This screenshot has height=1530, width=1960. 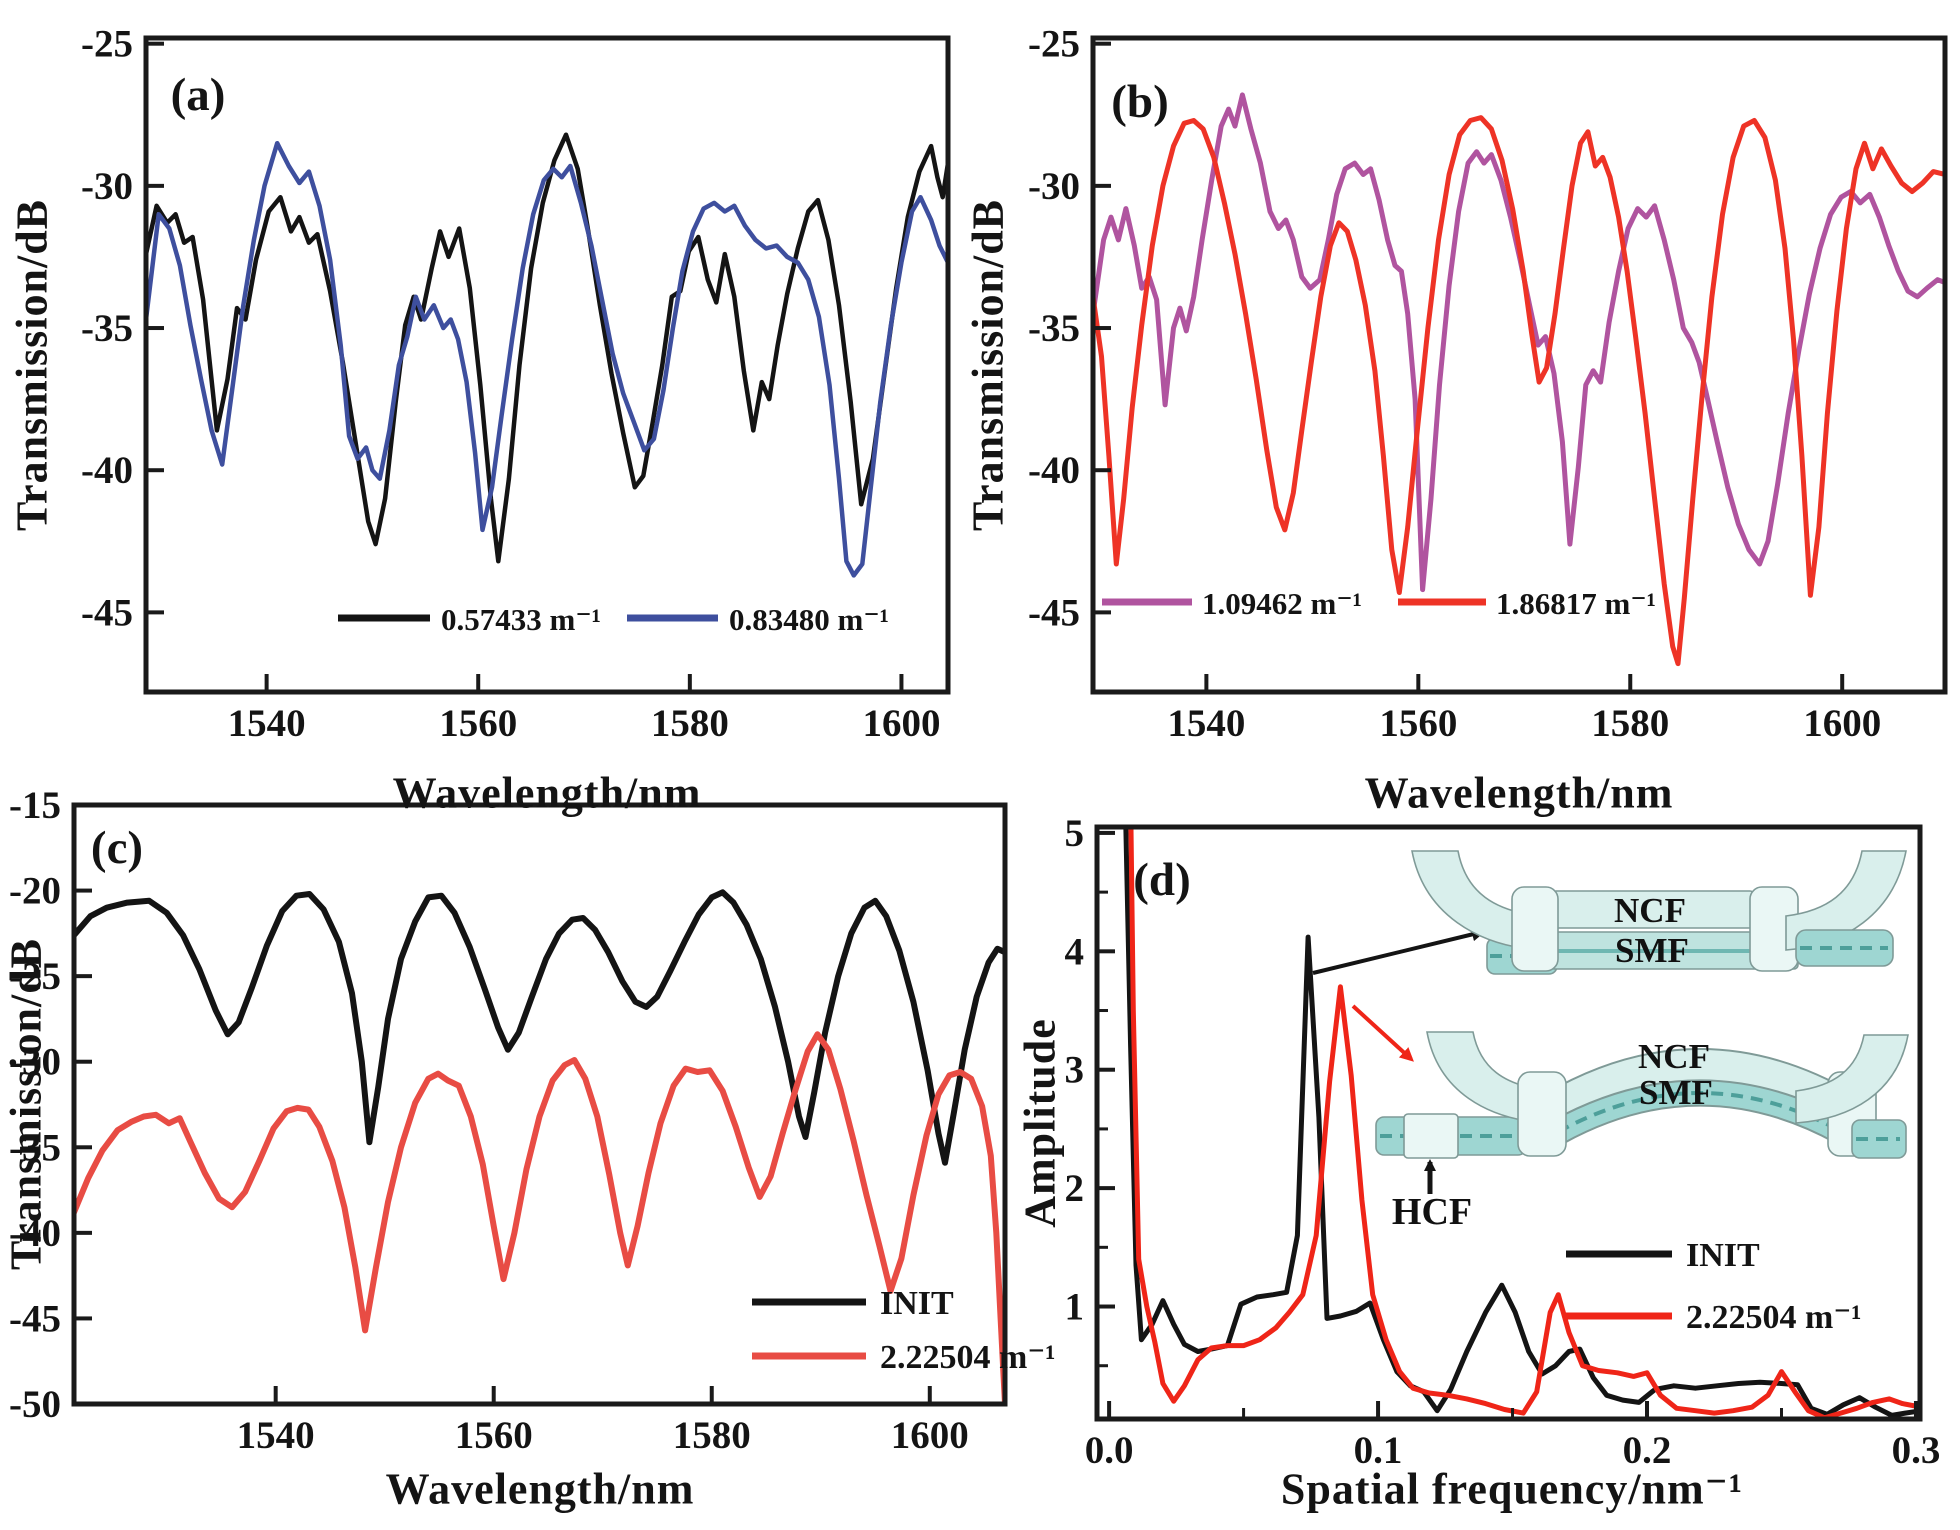 What do you see at coordinates (1075, 1307) in the screenshot?
I see `y-tick-label: 1` at bounding box center [1075, 1307].